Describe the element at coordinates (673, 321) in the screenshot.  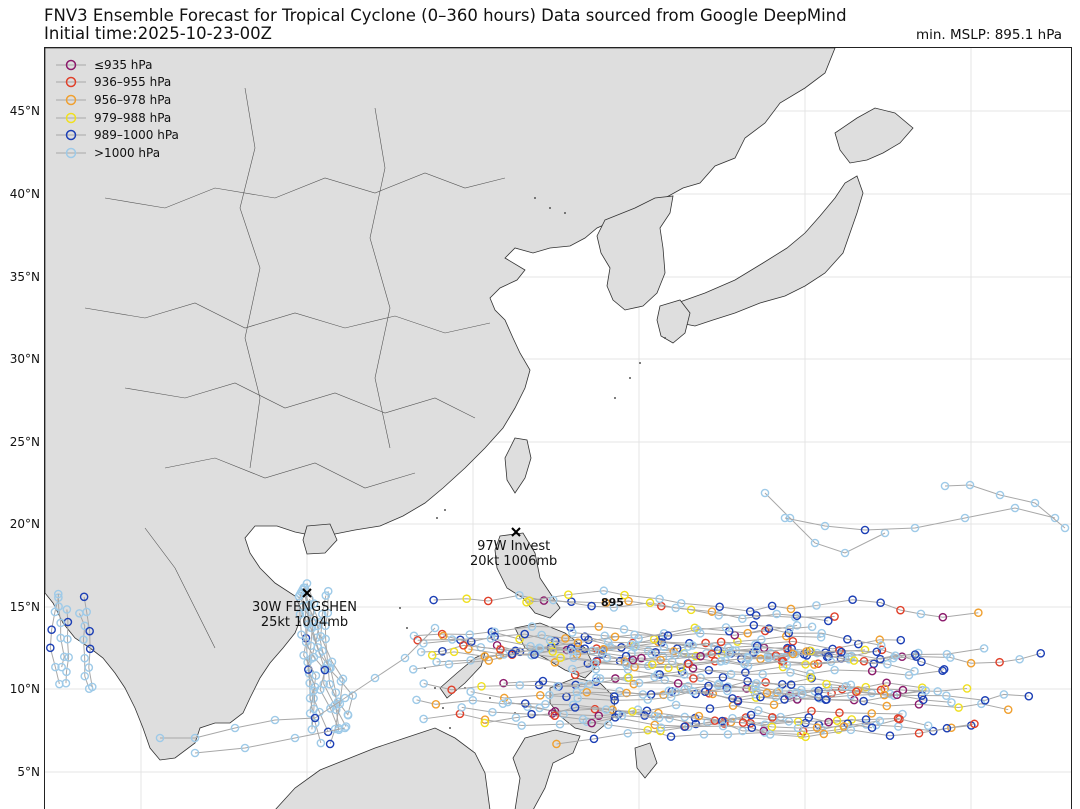
I see `japan-kyushu` at that location.